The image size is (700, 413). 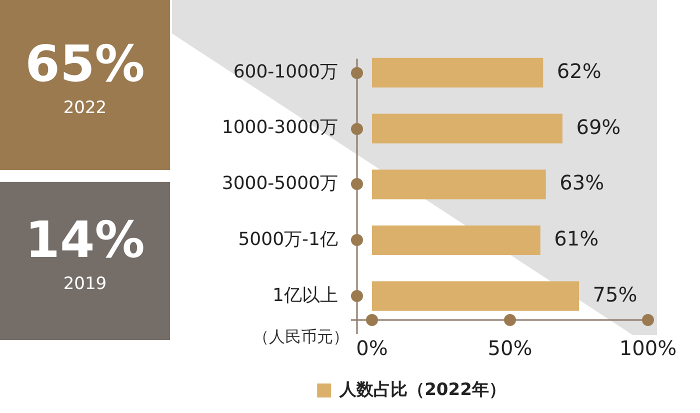 I want to click on x-tick-label: 100%, so click(x=648, y=348).